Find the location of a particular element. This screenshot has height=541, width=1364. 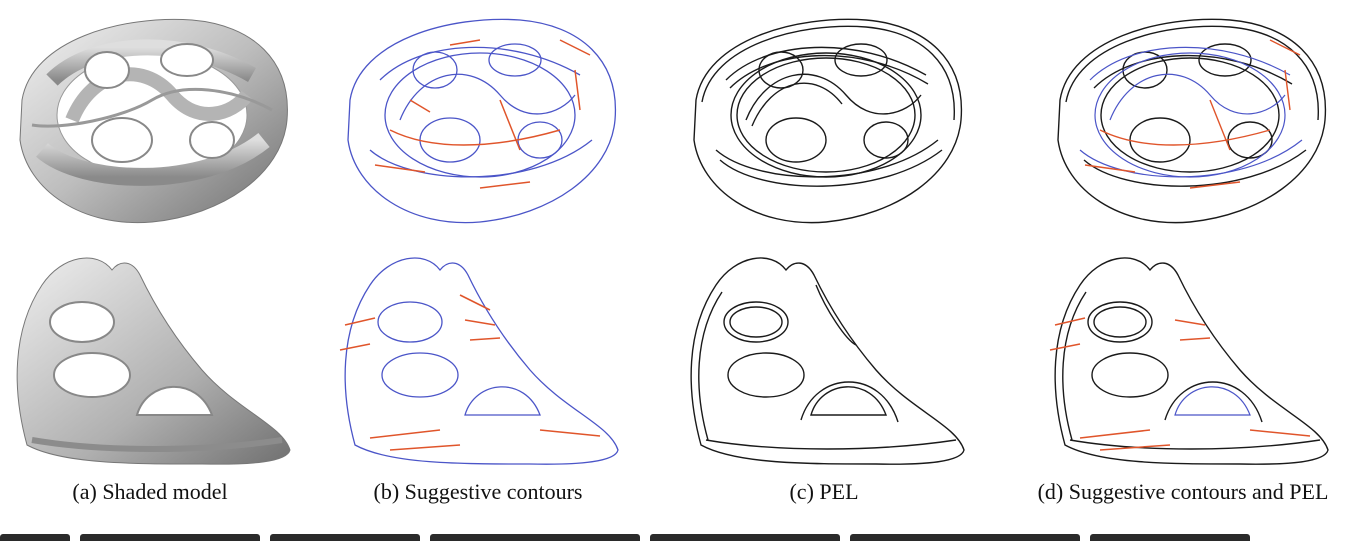

panel-b-bottom-suggestive-figure is located at coordinates (478, 354).